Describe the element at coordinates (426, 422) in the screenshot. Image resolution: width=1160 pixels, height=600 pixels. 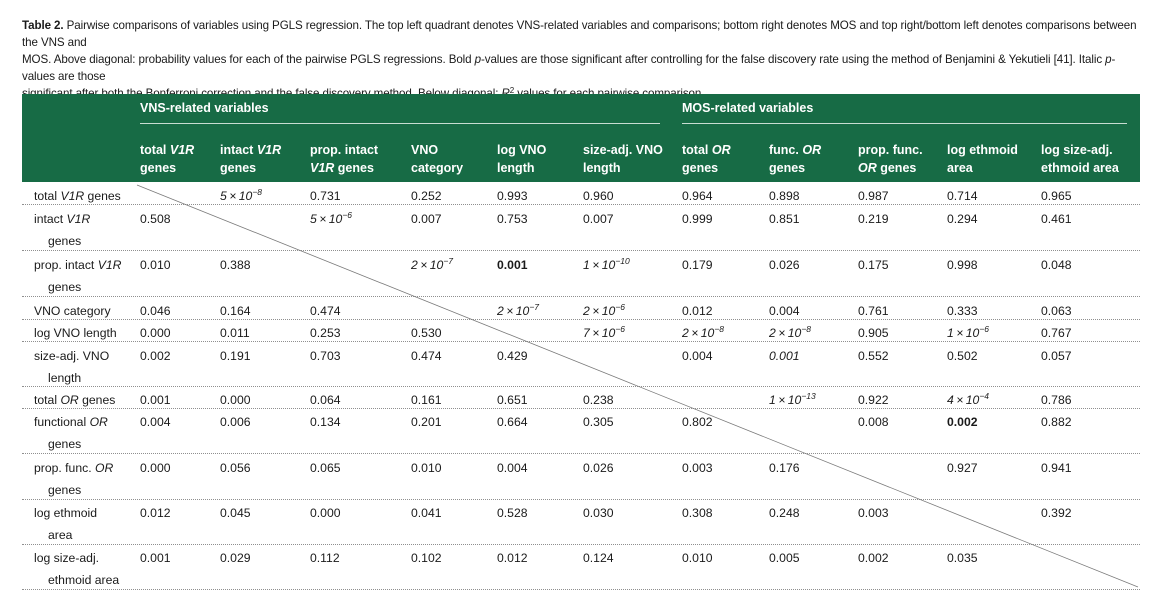
I see `table-cell: 0.201` at that location.